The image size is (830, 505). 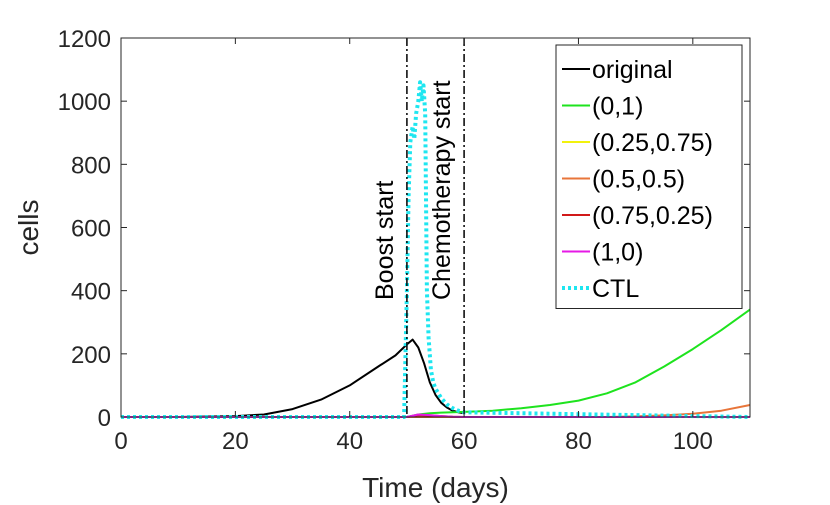 What do you see at coordinates (652, 216) in the screenshot?
I see `legend-label: (0.75,0.25)` at bounding box center [652, 216].